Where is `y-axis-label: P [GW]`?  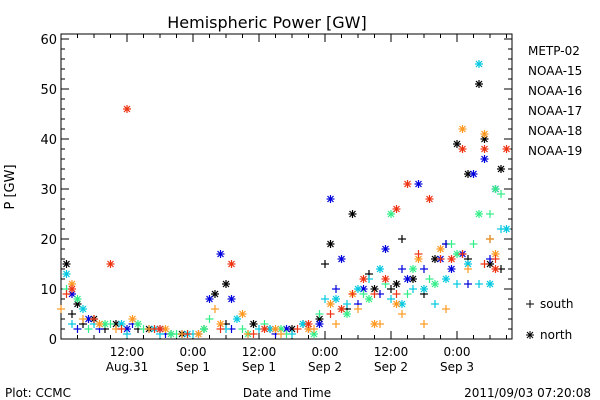 y-axis-label: P [GW] is located at coordinates (10, 186).